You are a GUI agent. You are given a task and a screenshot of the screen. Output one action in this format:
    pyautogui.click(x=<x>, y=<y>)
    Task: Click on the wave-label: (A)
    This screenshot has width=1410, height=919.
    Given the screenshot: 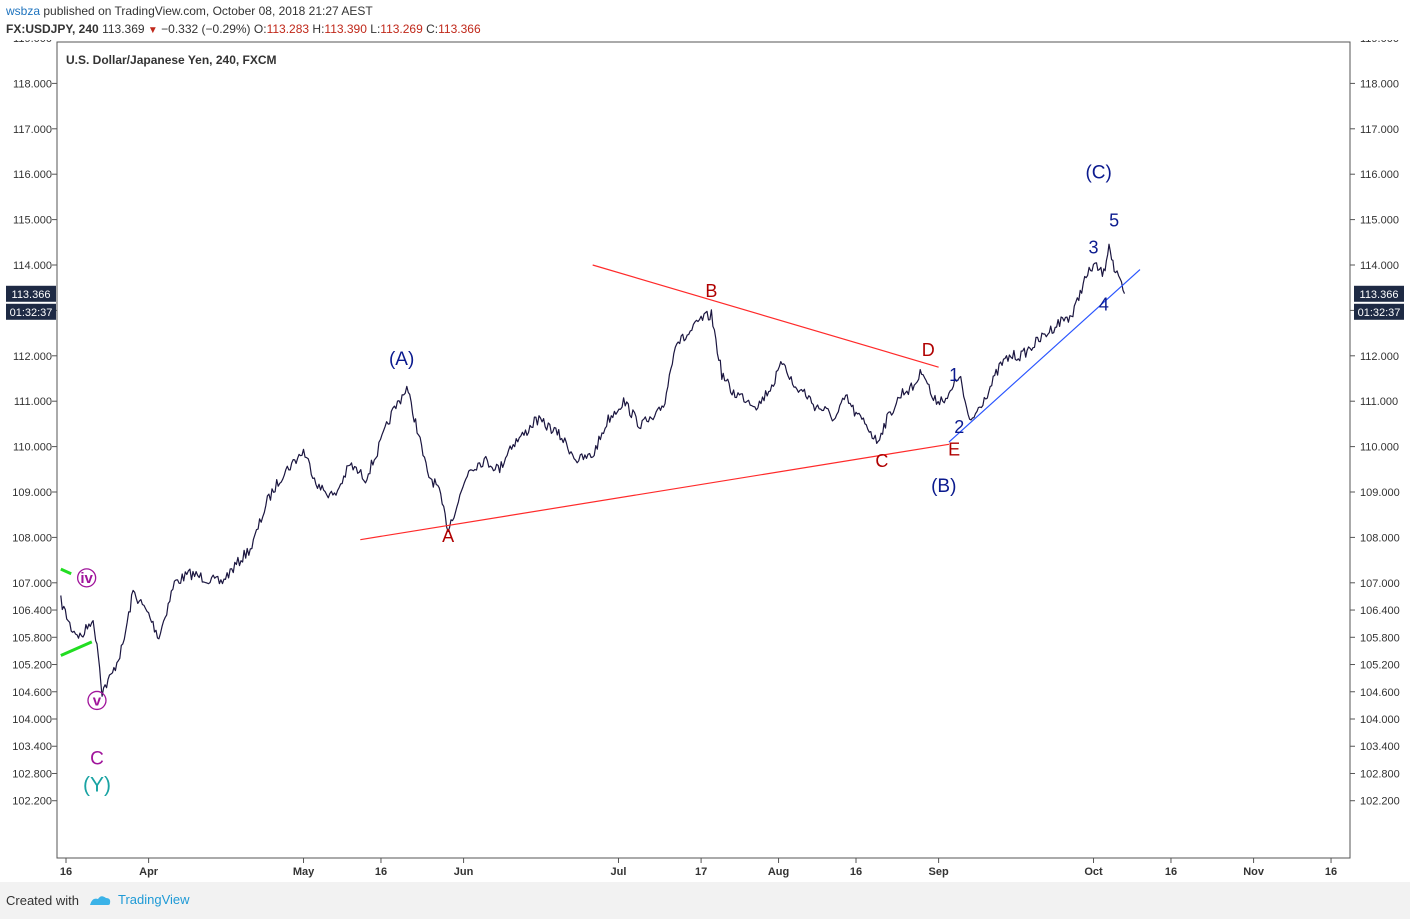 What is the action you would take?
    pyautogui.click(x=401, y=359)
    